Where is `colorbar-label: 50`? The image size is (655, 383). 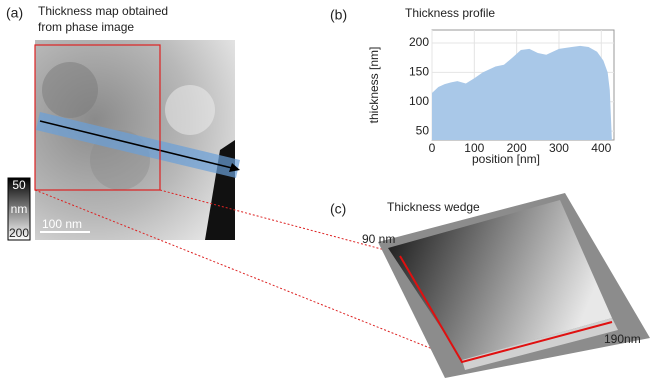
colorbar-label: 50 is located at coordinates (19, 185).